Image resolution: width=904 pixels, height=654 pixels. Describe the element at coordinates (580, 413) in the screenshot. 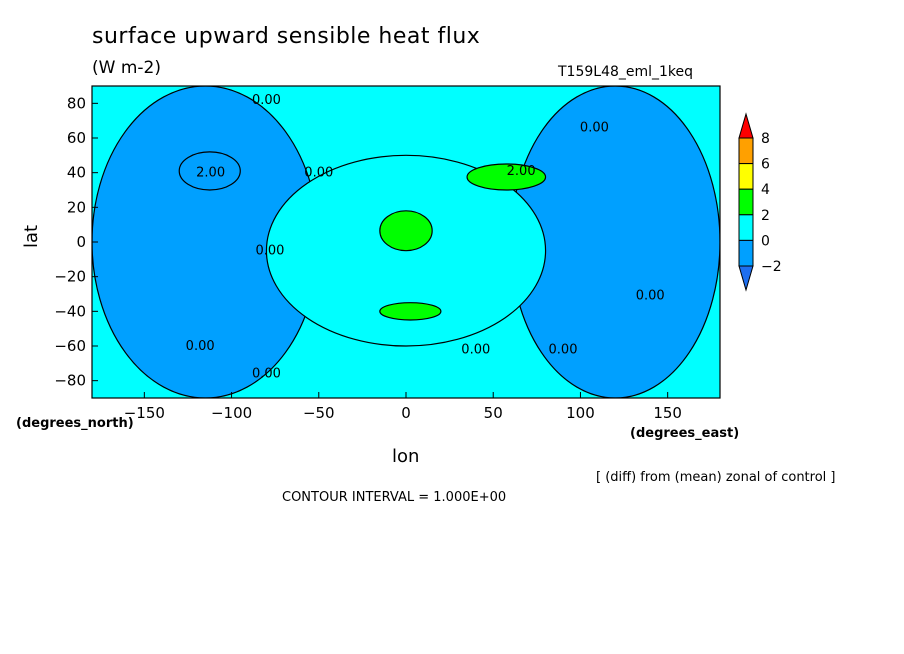

I see `x-tick-label: 100` at that location.